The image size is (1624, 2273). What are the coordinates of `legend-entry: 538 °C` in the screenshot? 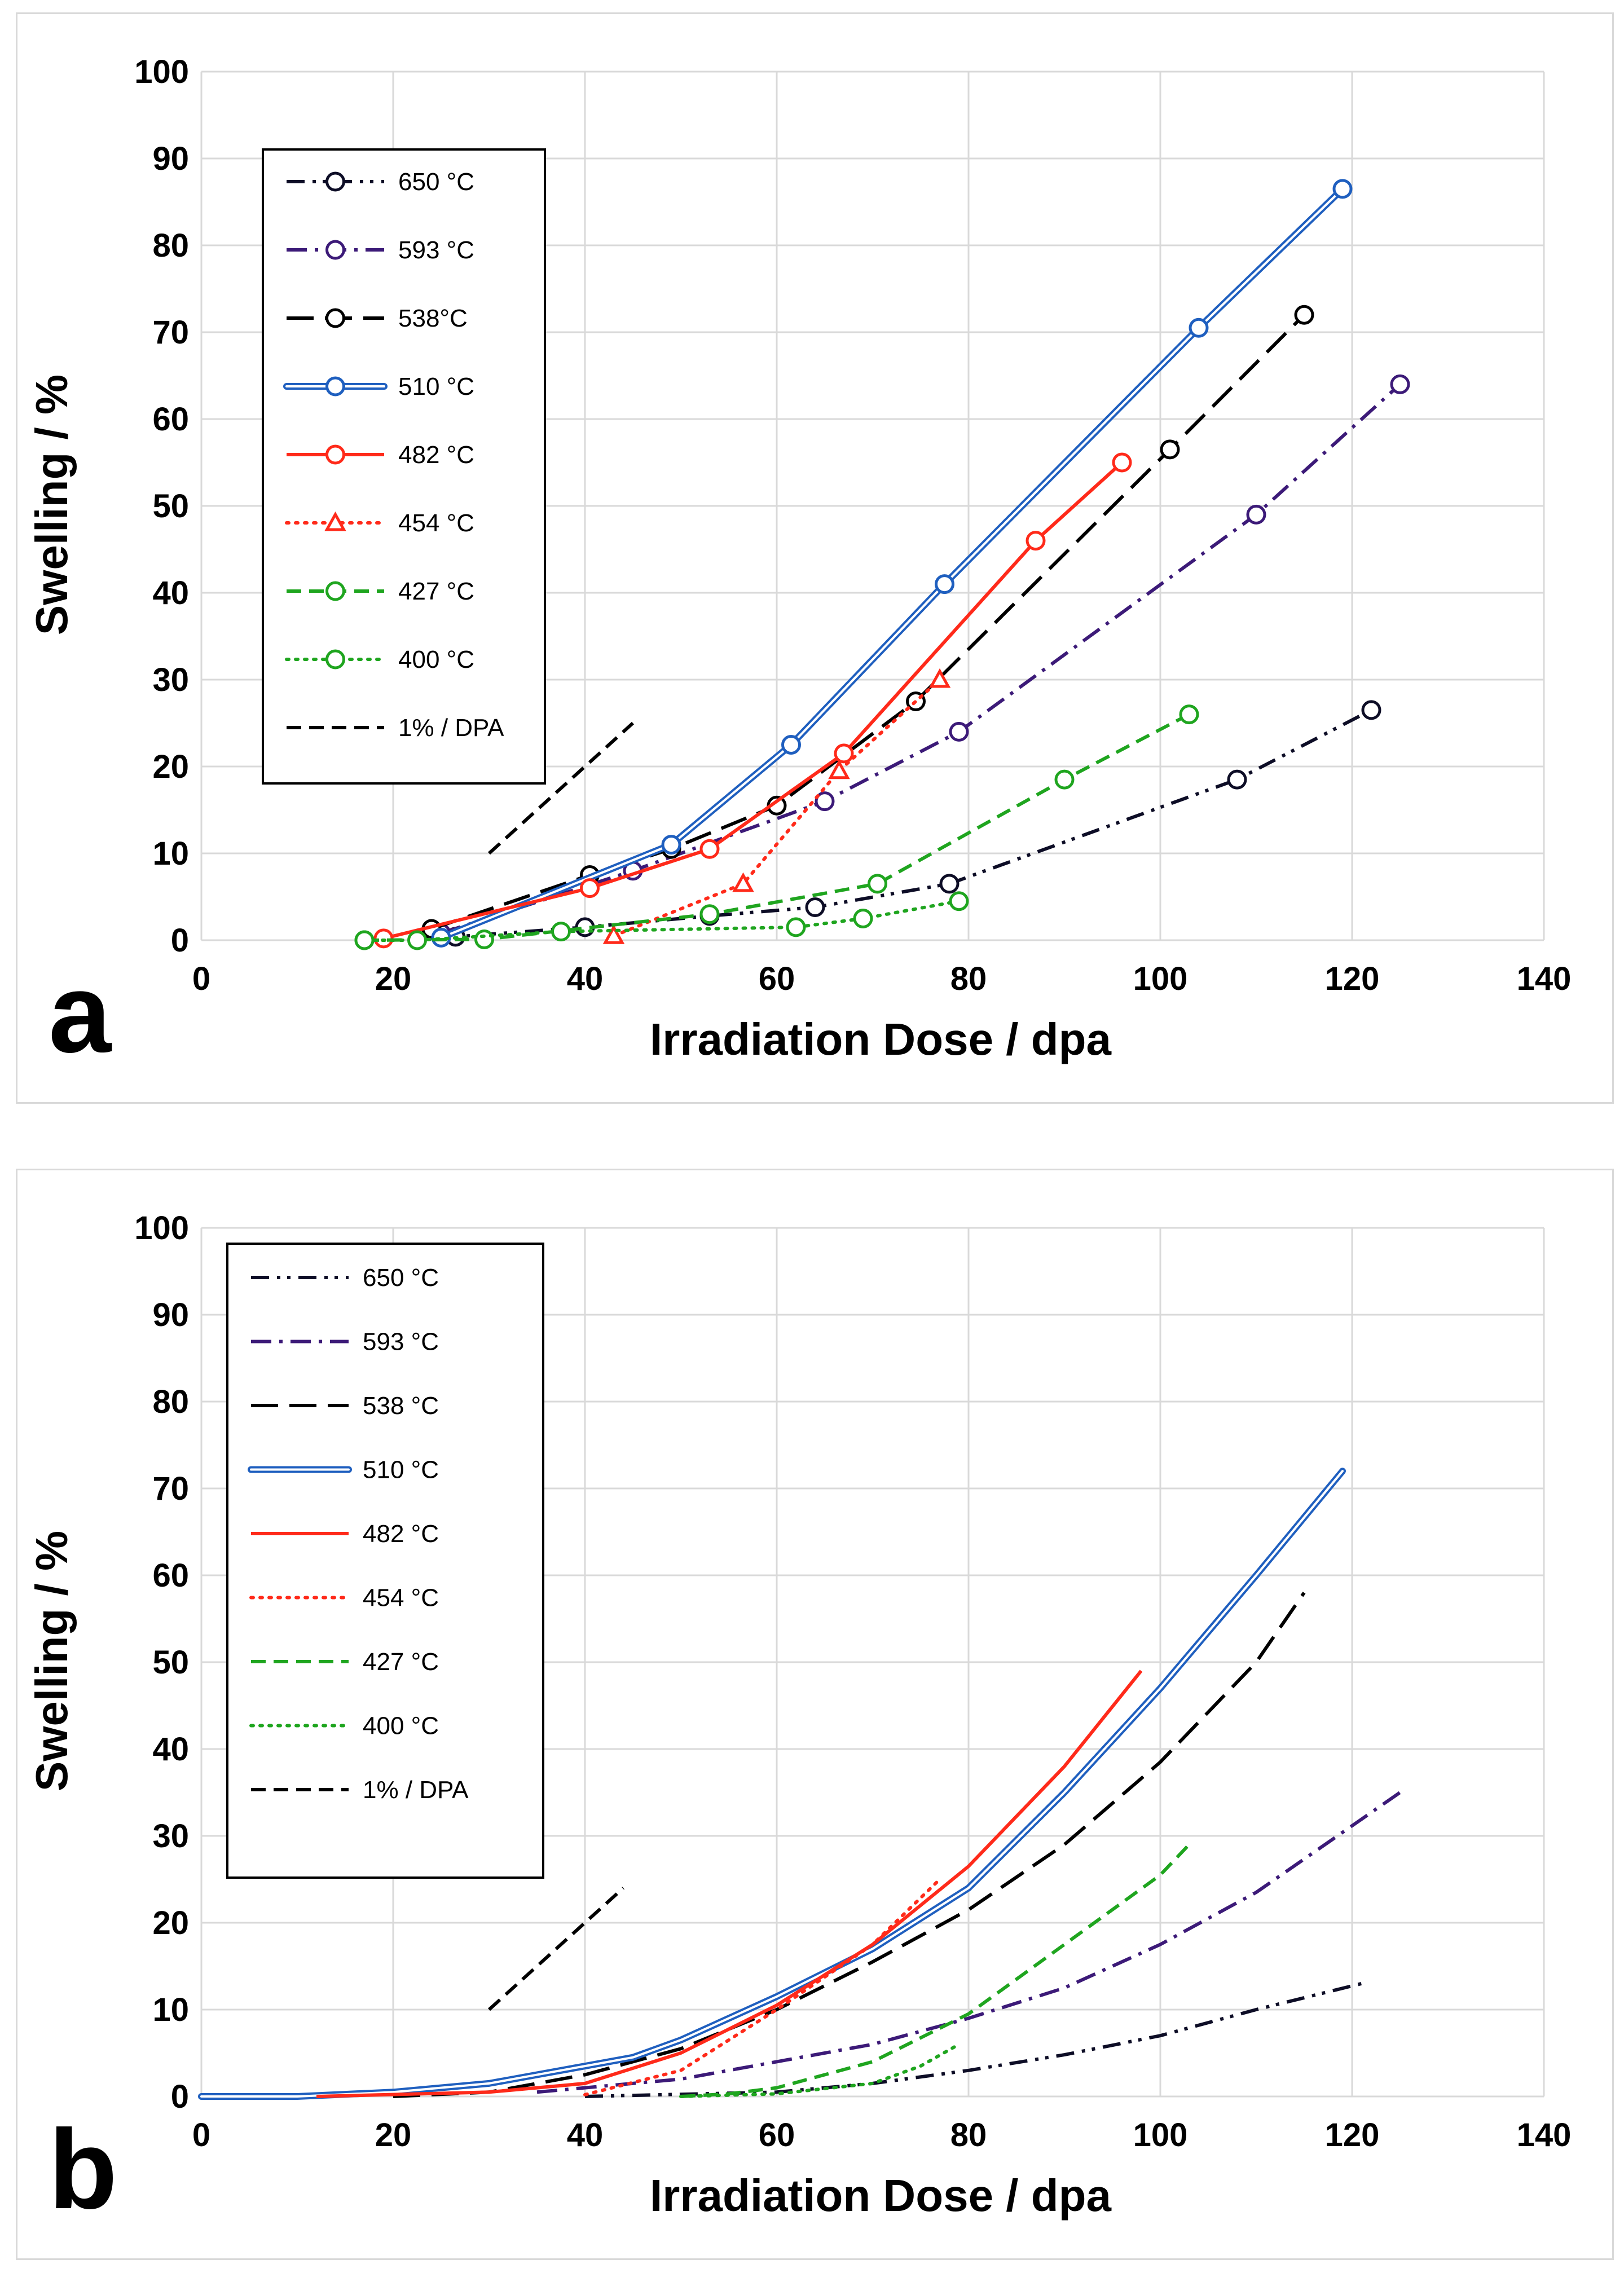 It's located at (345, 1406).